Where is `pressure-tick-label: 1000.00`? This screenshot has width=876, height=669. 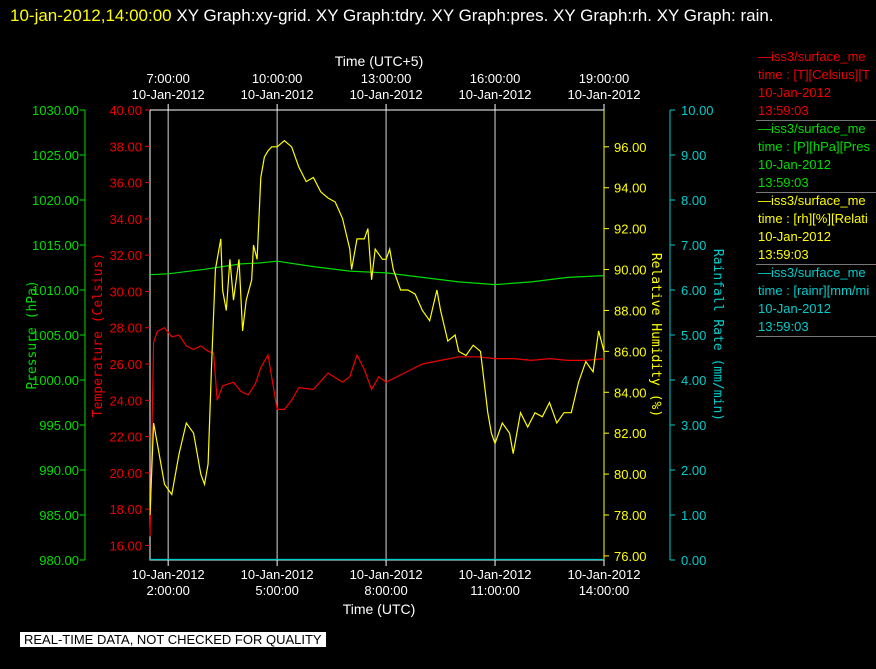 pressure-tick-label: 1000.00 is located at coordinates (55, 380).